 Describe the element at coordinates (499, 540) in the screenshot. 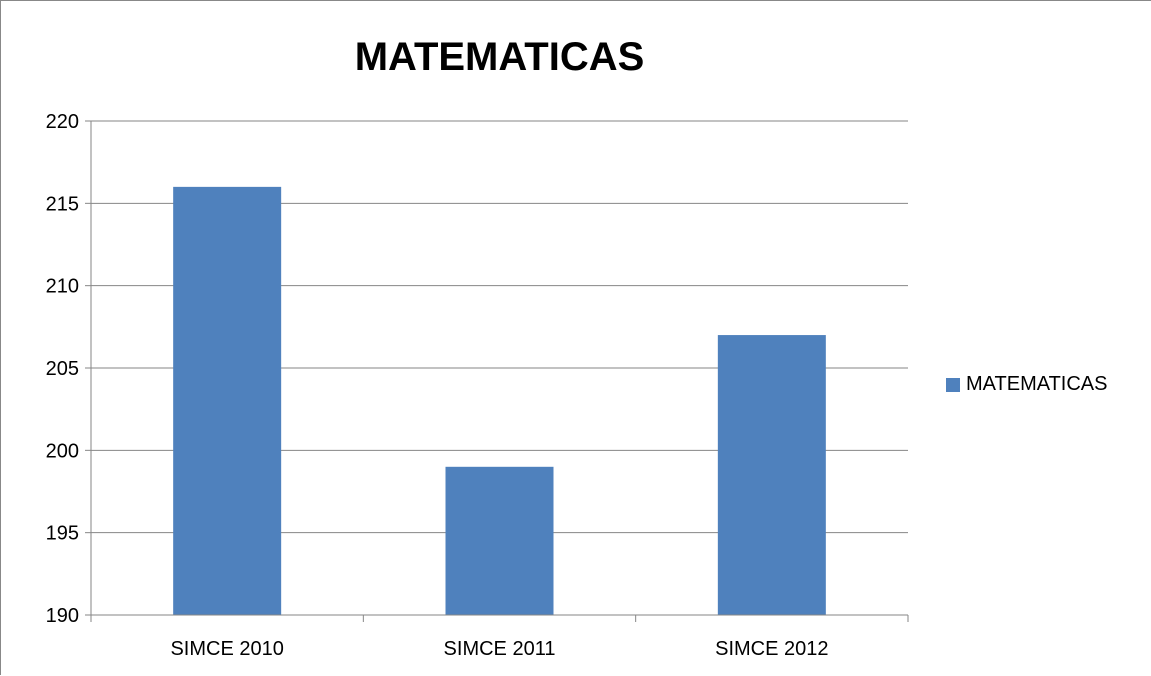

I see `bar-simce-2011` at that location.